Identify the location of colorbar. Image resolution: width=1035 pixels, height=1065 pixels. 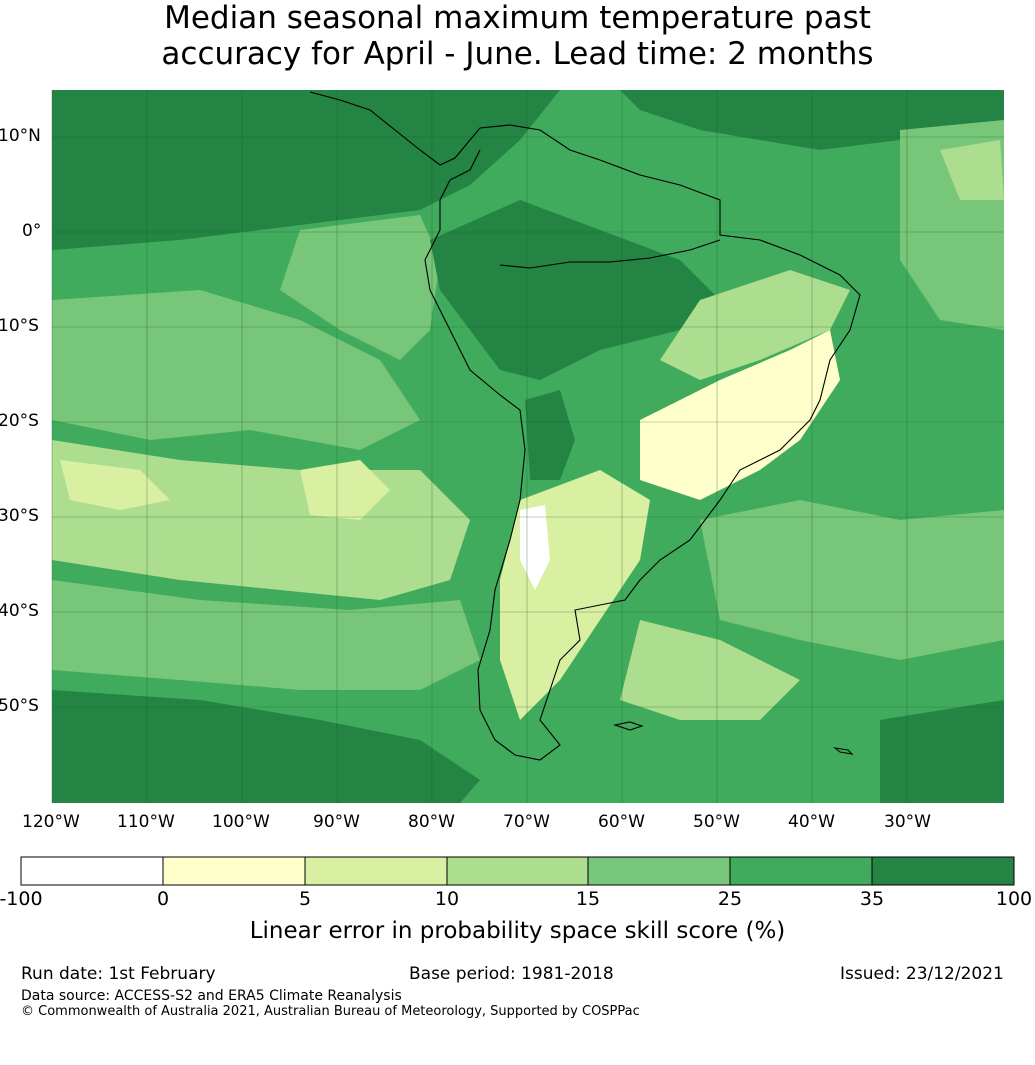
(517, 871).